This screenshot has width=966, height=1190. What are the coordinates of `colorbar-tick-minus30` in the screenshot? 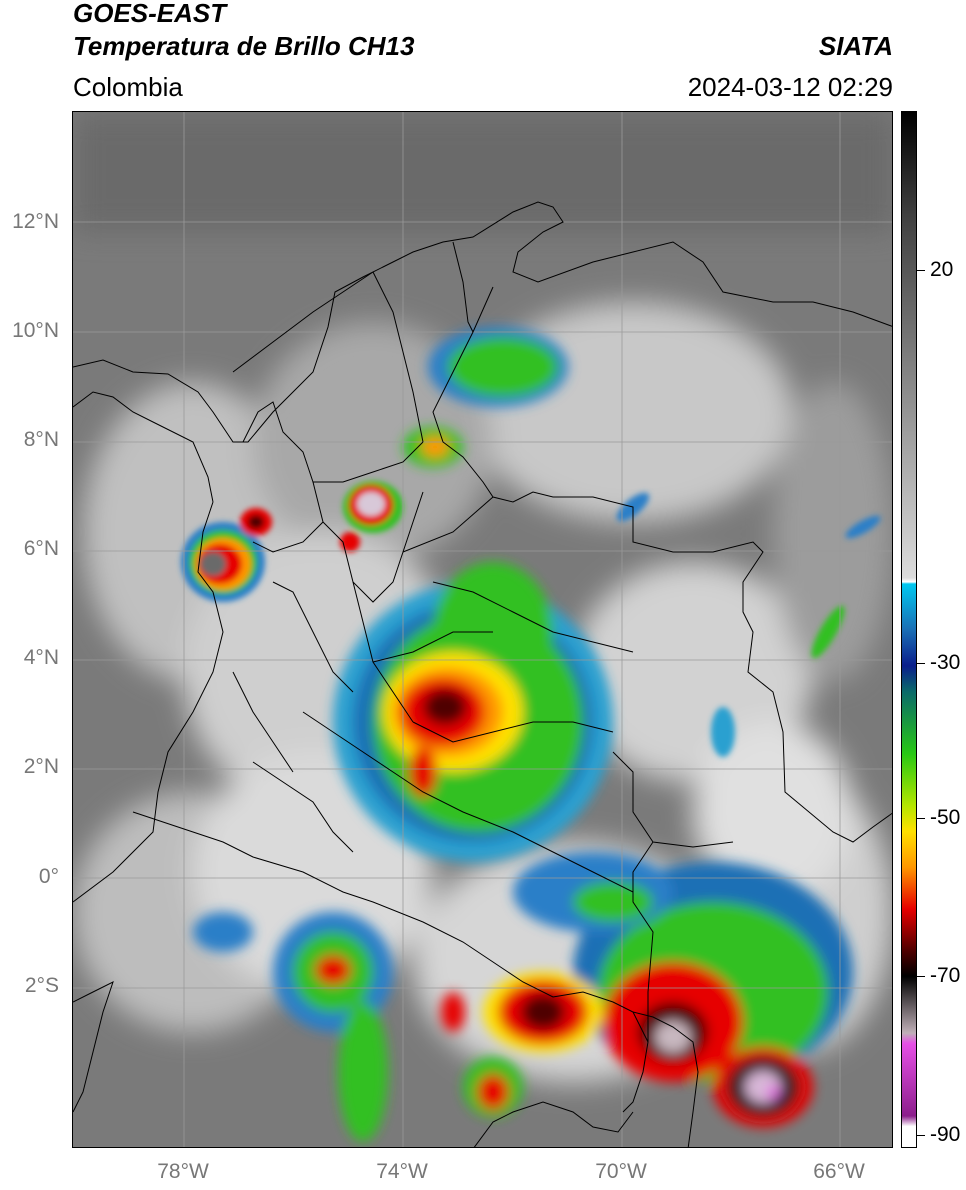 It's located at (921, 663).